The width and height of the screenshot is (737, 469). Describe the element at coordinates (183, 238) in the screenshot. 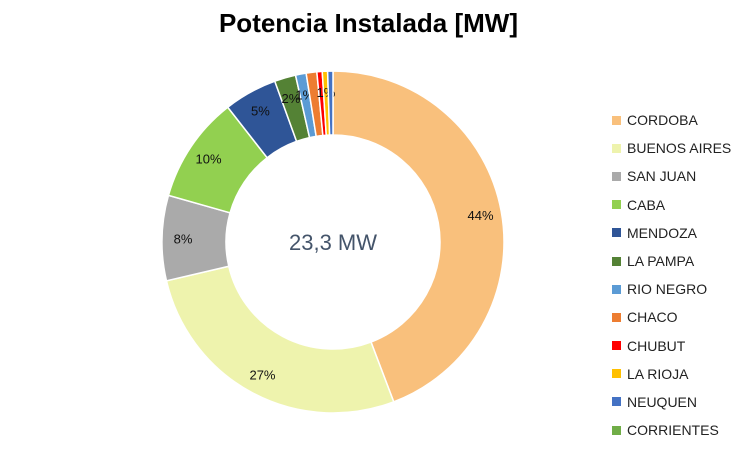

I see `data-label-san-juan: 8%` at that location.